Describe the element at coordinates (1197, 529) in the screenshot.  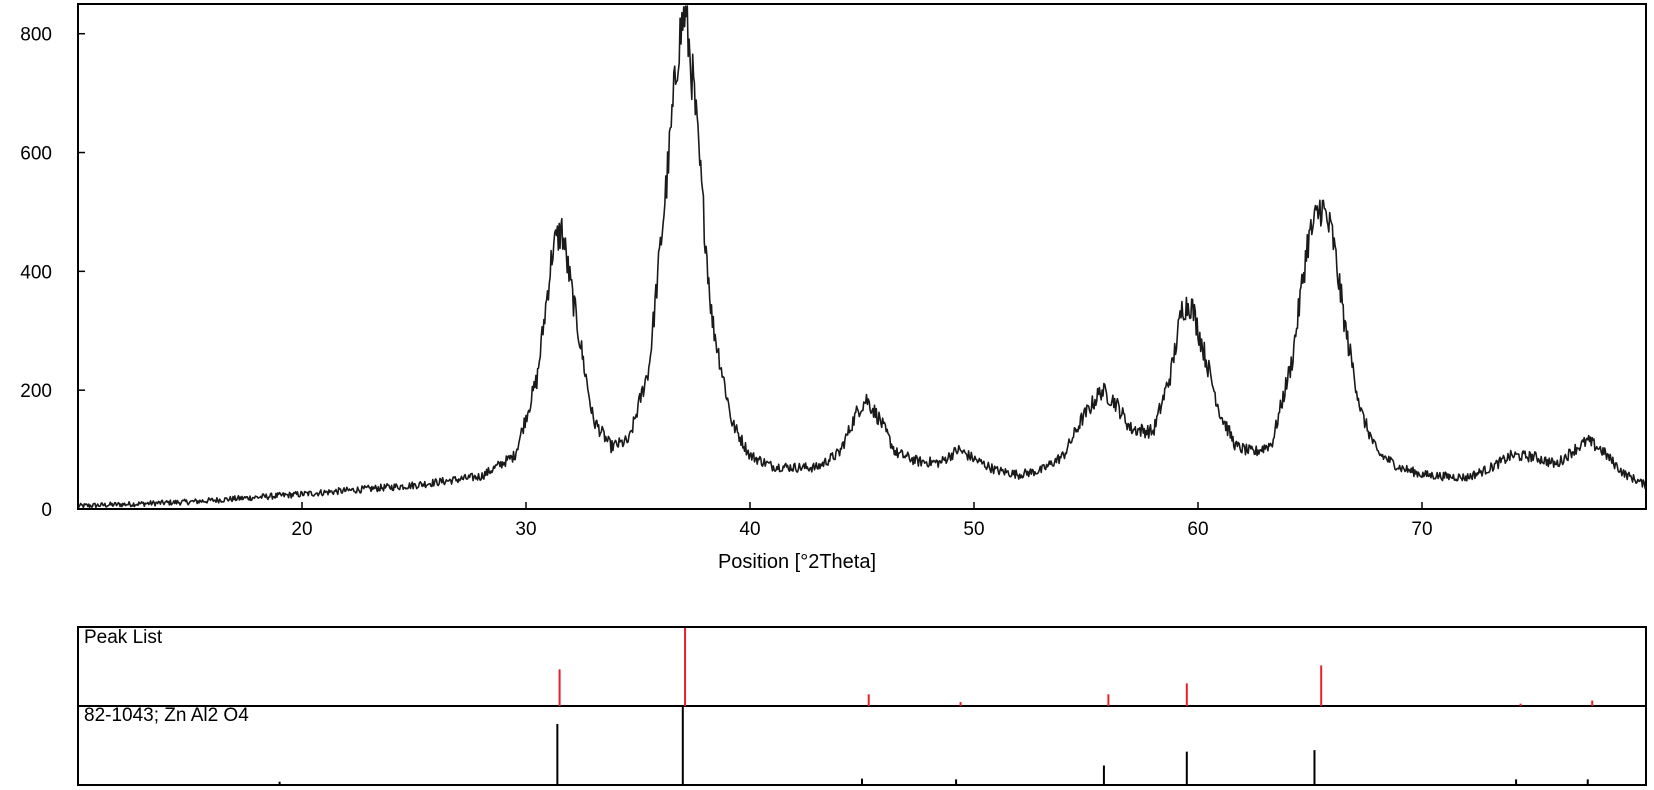
I see `x-tick-label: 60` at that location.